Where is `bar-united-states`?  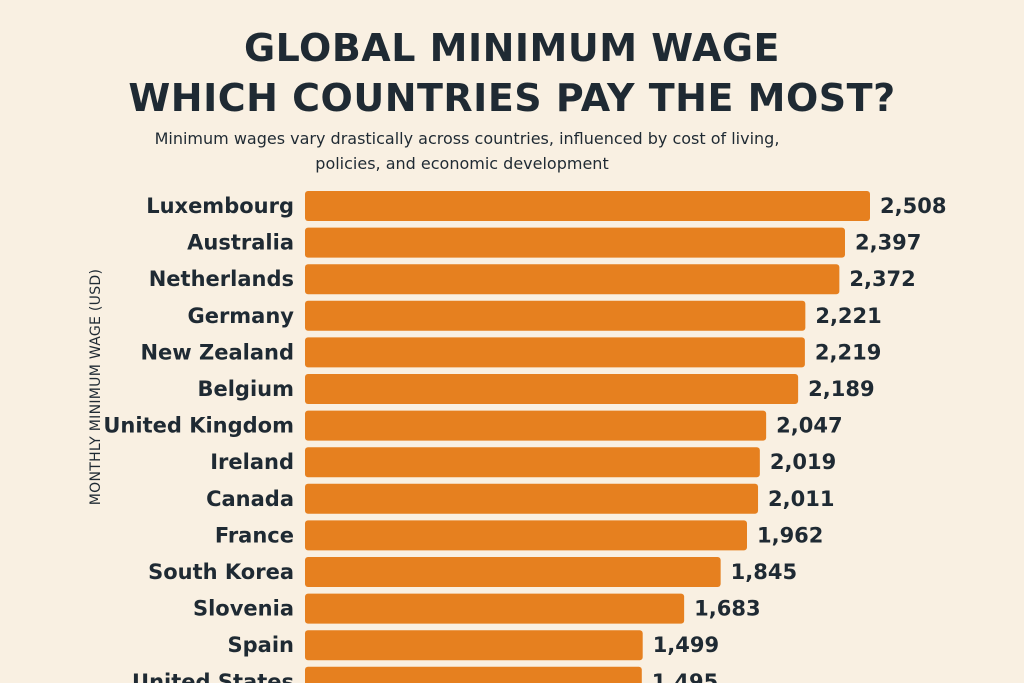 bar-united-states is located at coordinates (473, 674).